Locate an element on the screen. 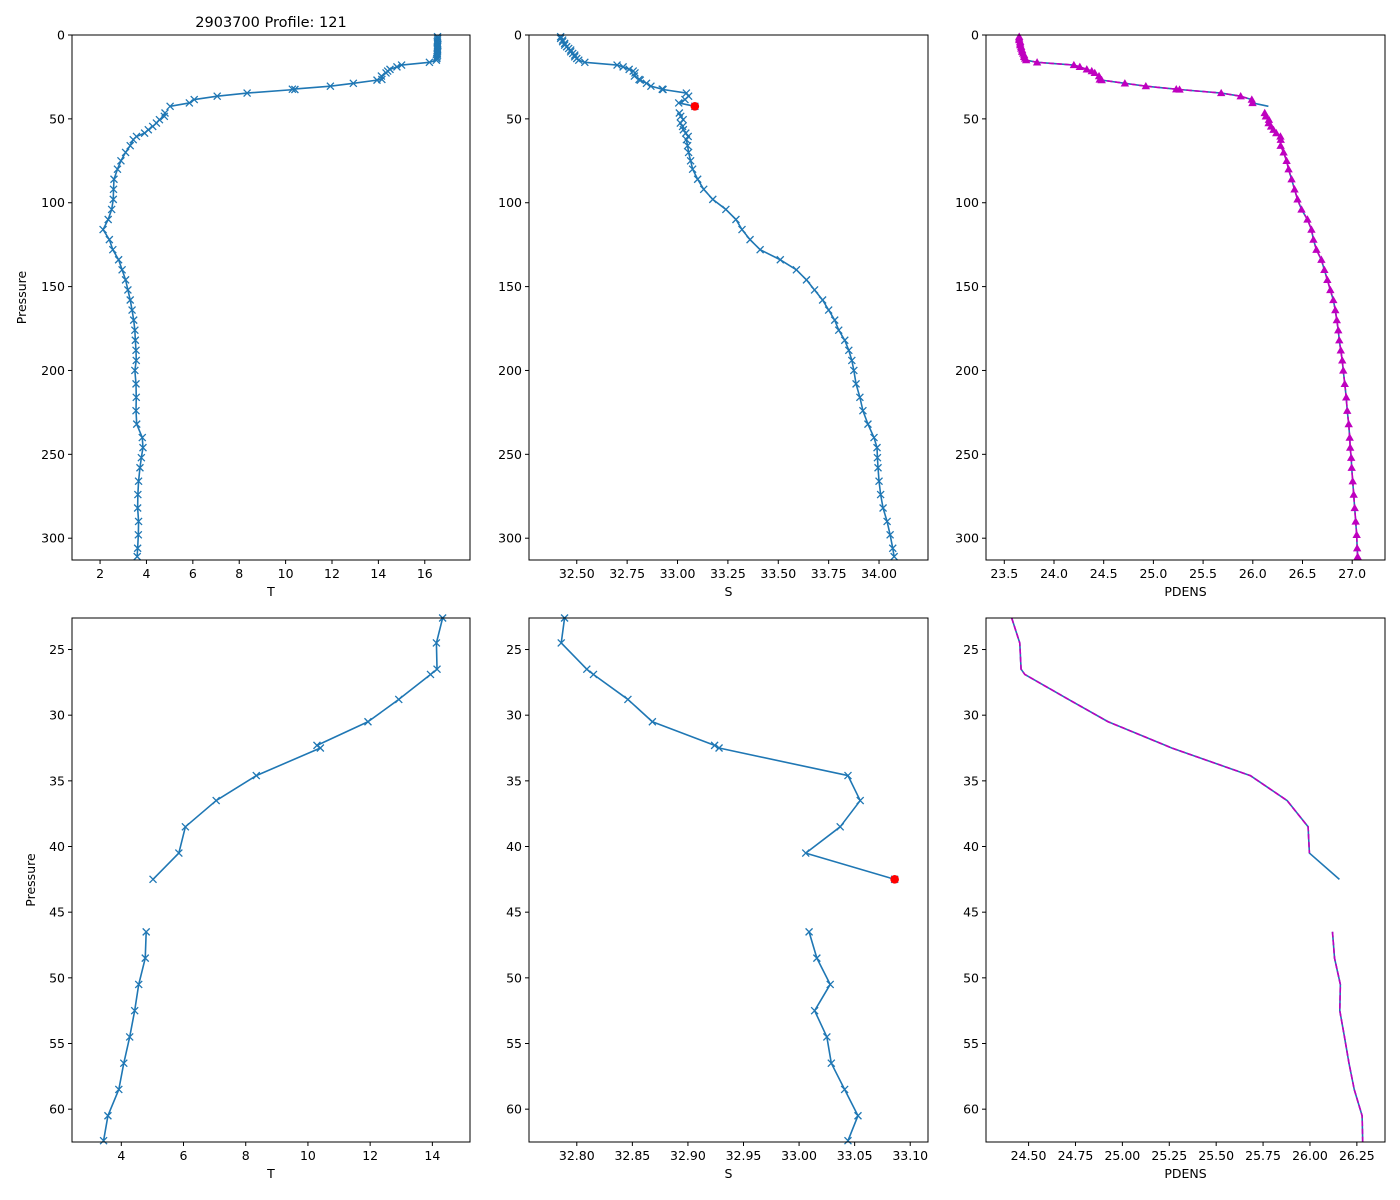 The image size is (1400, 1200). plot-area is located at coordinates (728, 297).